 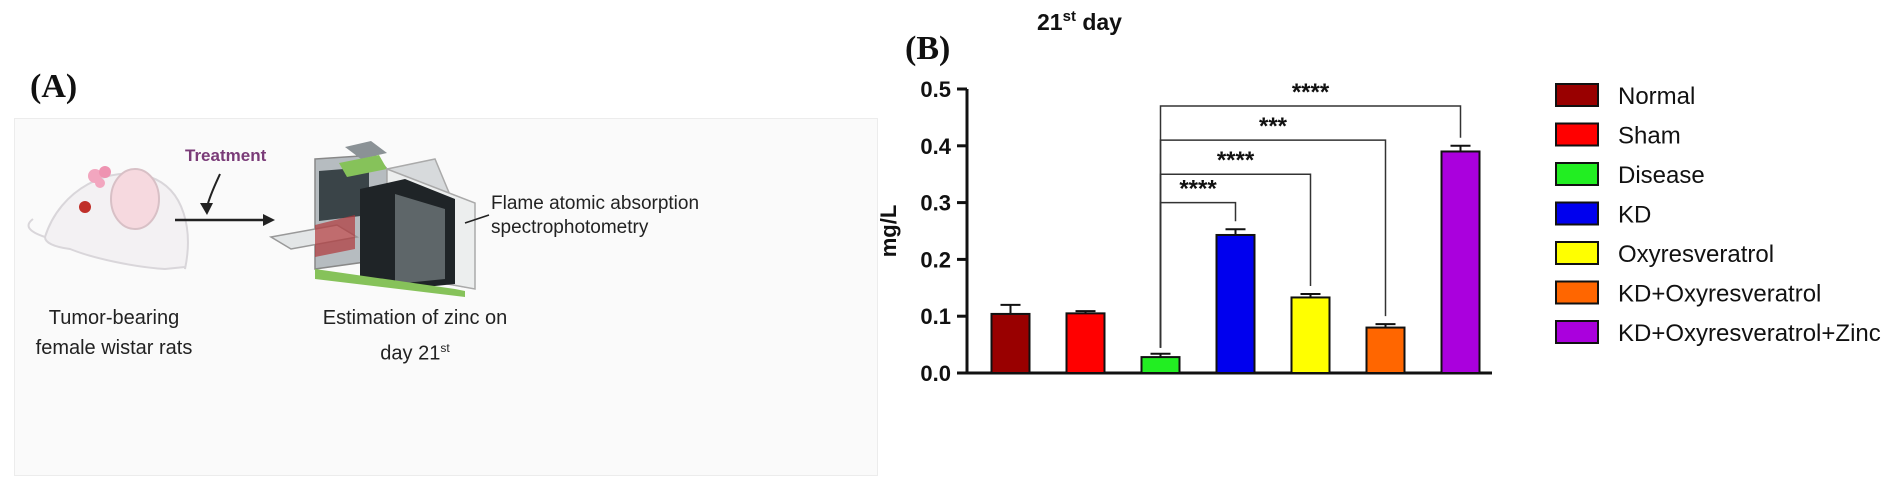 What do you see at coordinates (1577, 332) in the screenshot?
I see `legend-swatch-kd-oxyresveratrol-zinc` at bounding box center [1577, 332].